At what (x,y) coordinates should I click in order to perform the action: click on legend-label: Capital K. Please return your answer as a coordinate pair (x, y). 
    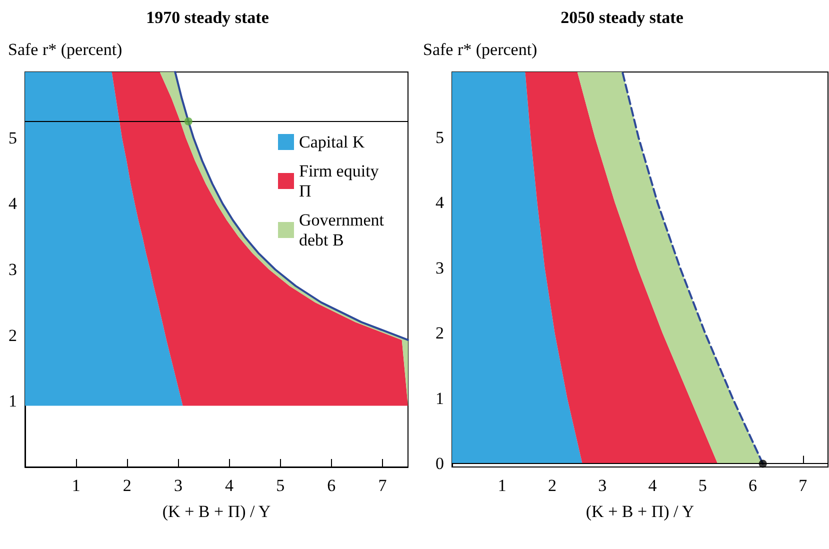
    Looking at the image, I should click on (332, 142).